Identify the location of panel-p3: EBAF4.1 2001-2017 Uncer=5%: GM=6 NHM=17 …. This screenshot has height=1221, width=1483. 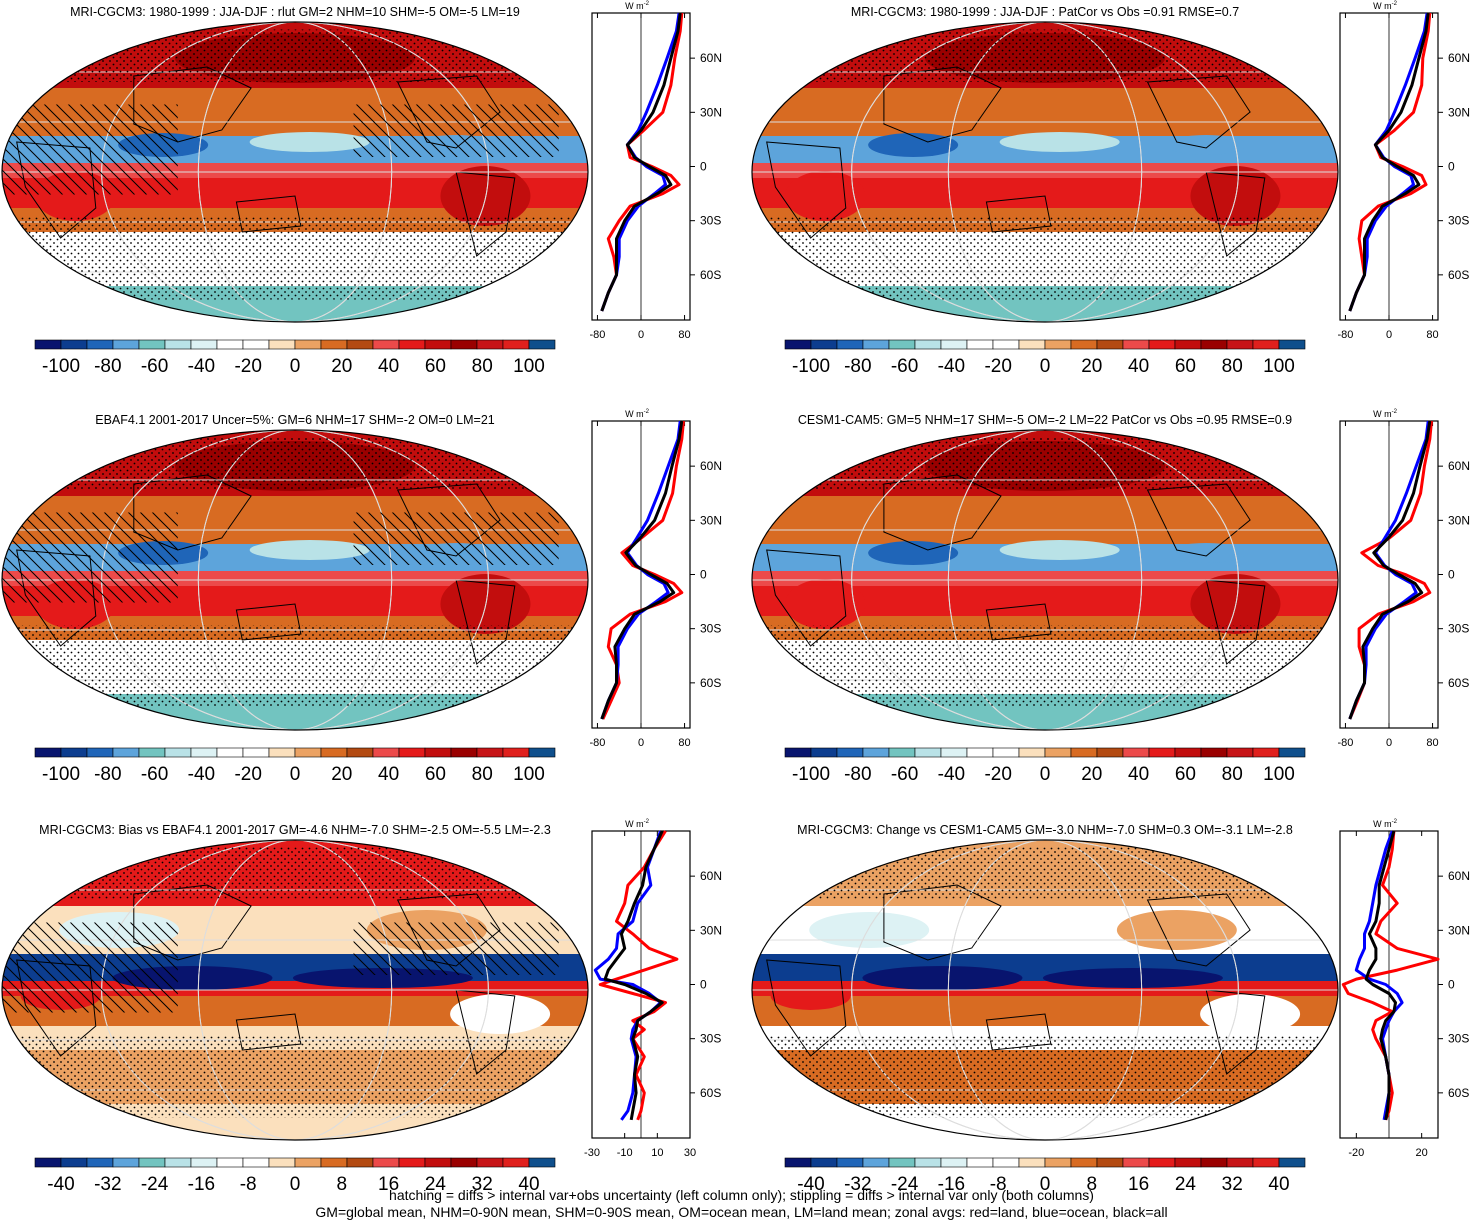
(361, 597).